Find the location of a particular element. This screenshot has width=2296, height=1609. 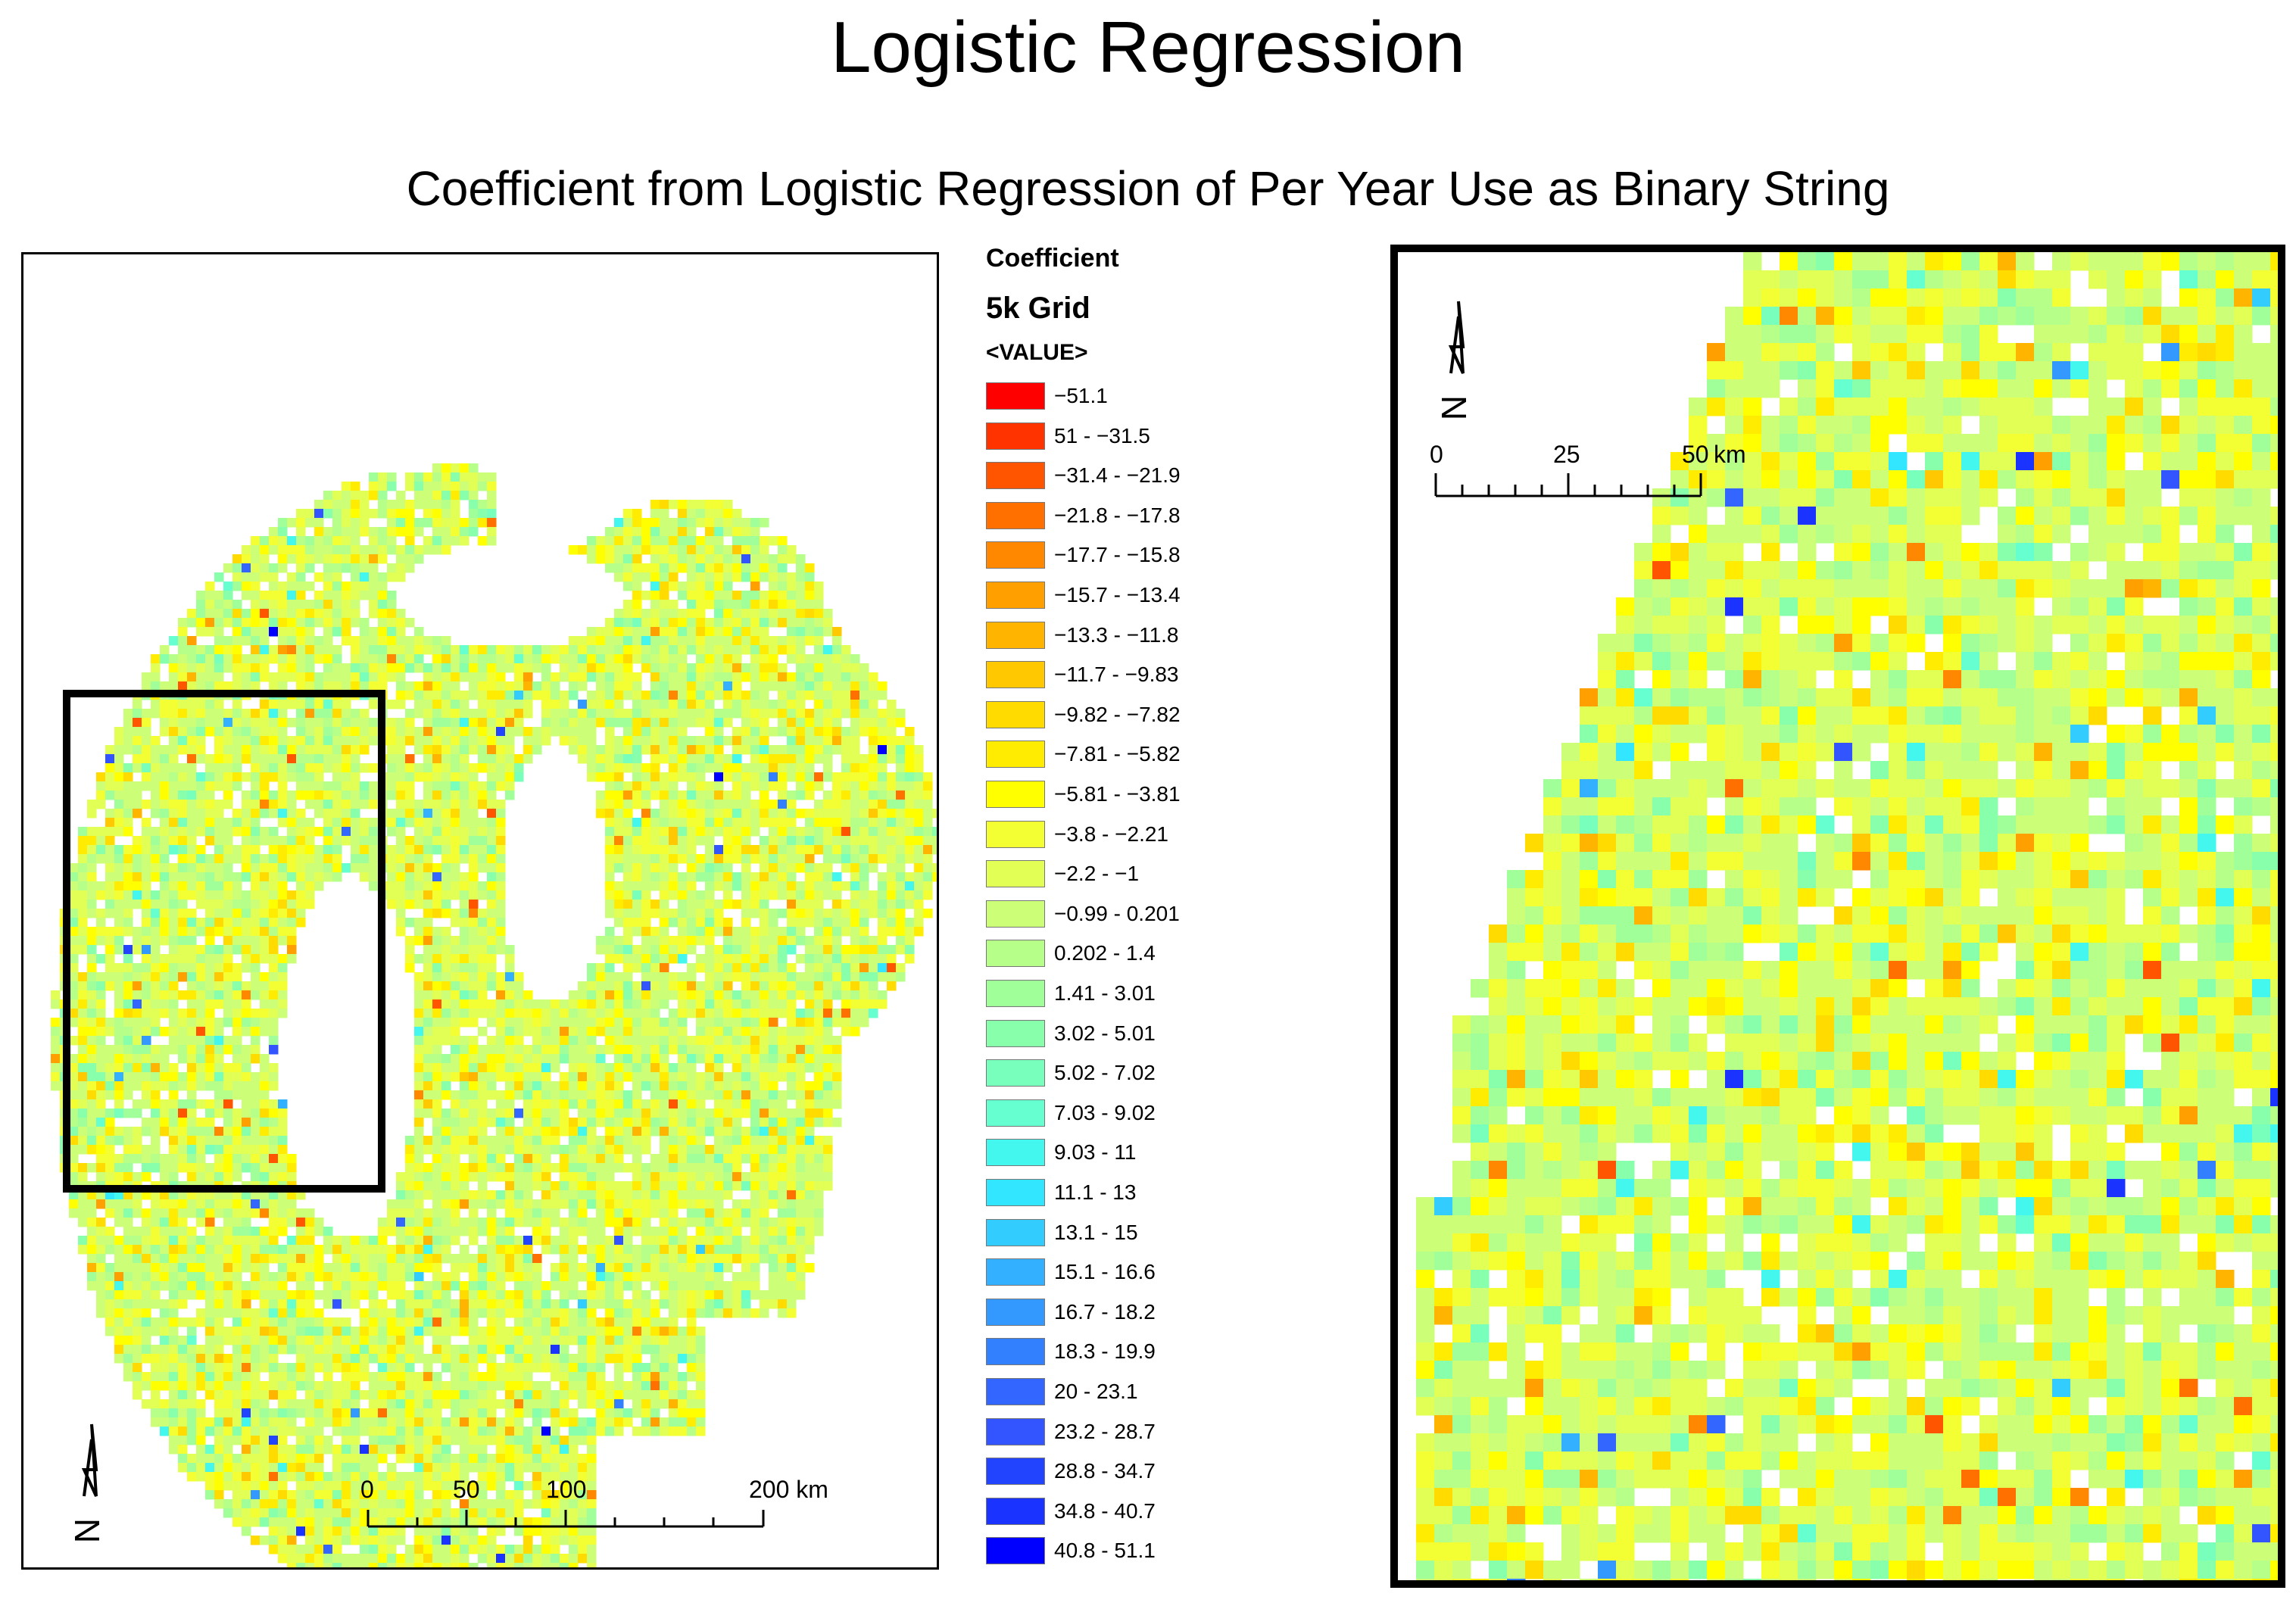

legend-label: −9.82 - −7.82 is located at coordinates (1117, 714).